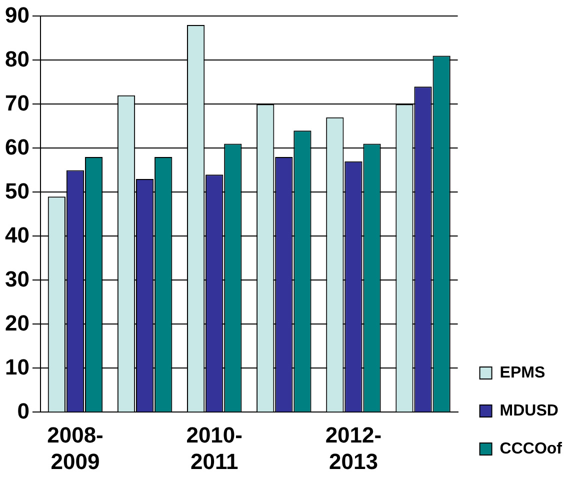  I want to click on y-tick-label: 40, so click(17, 235).